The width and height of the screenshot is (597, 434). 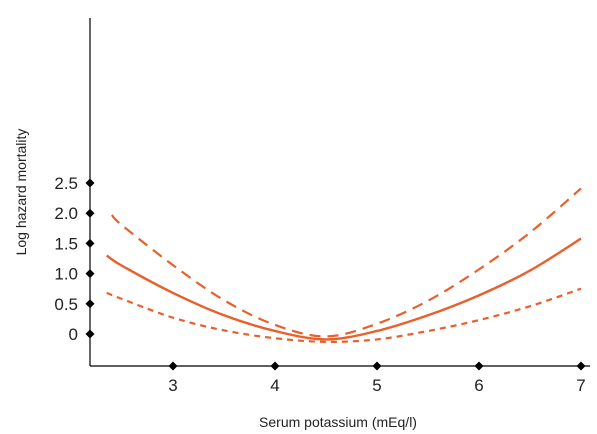 I want to click on series-line-dotted, so click(x=344, y=315).